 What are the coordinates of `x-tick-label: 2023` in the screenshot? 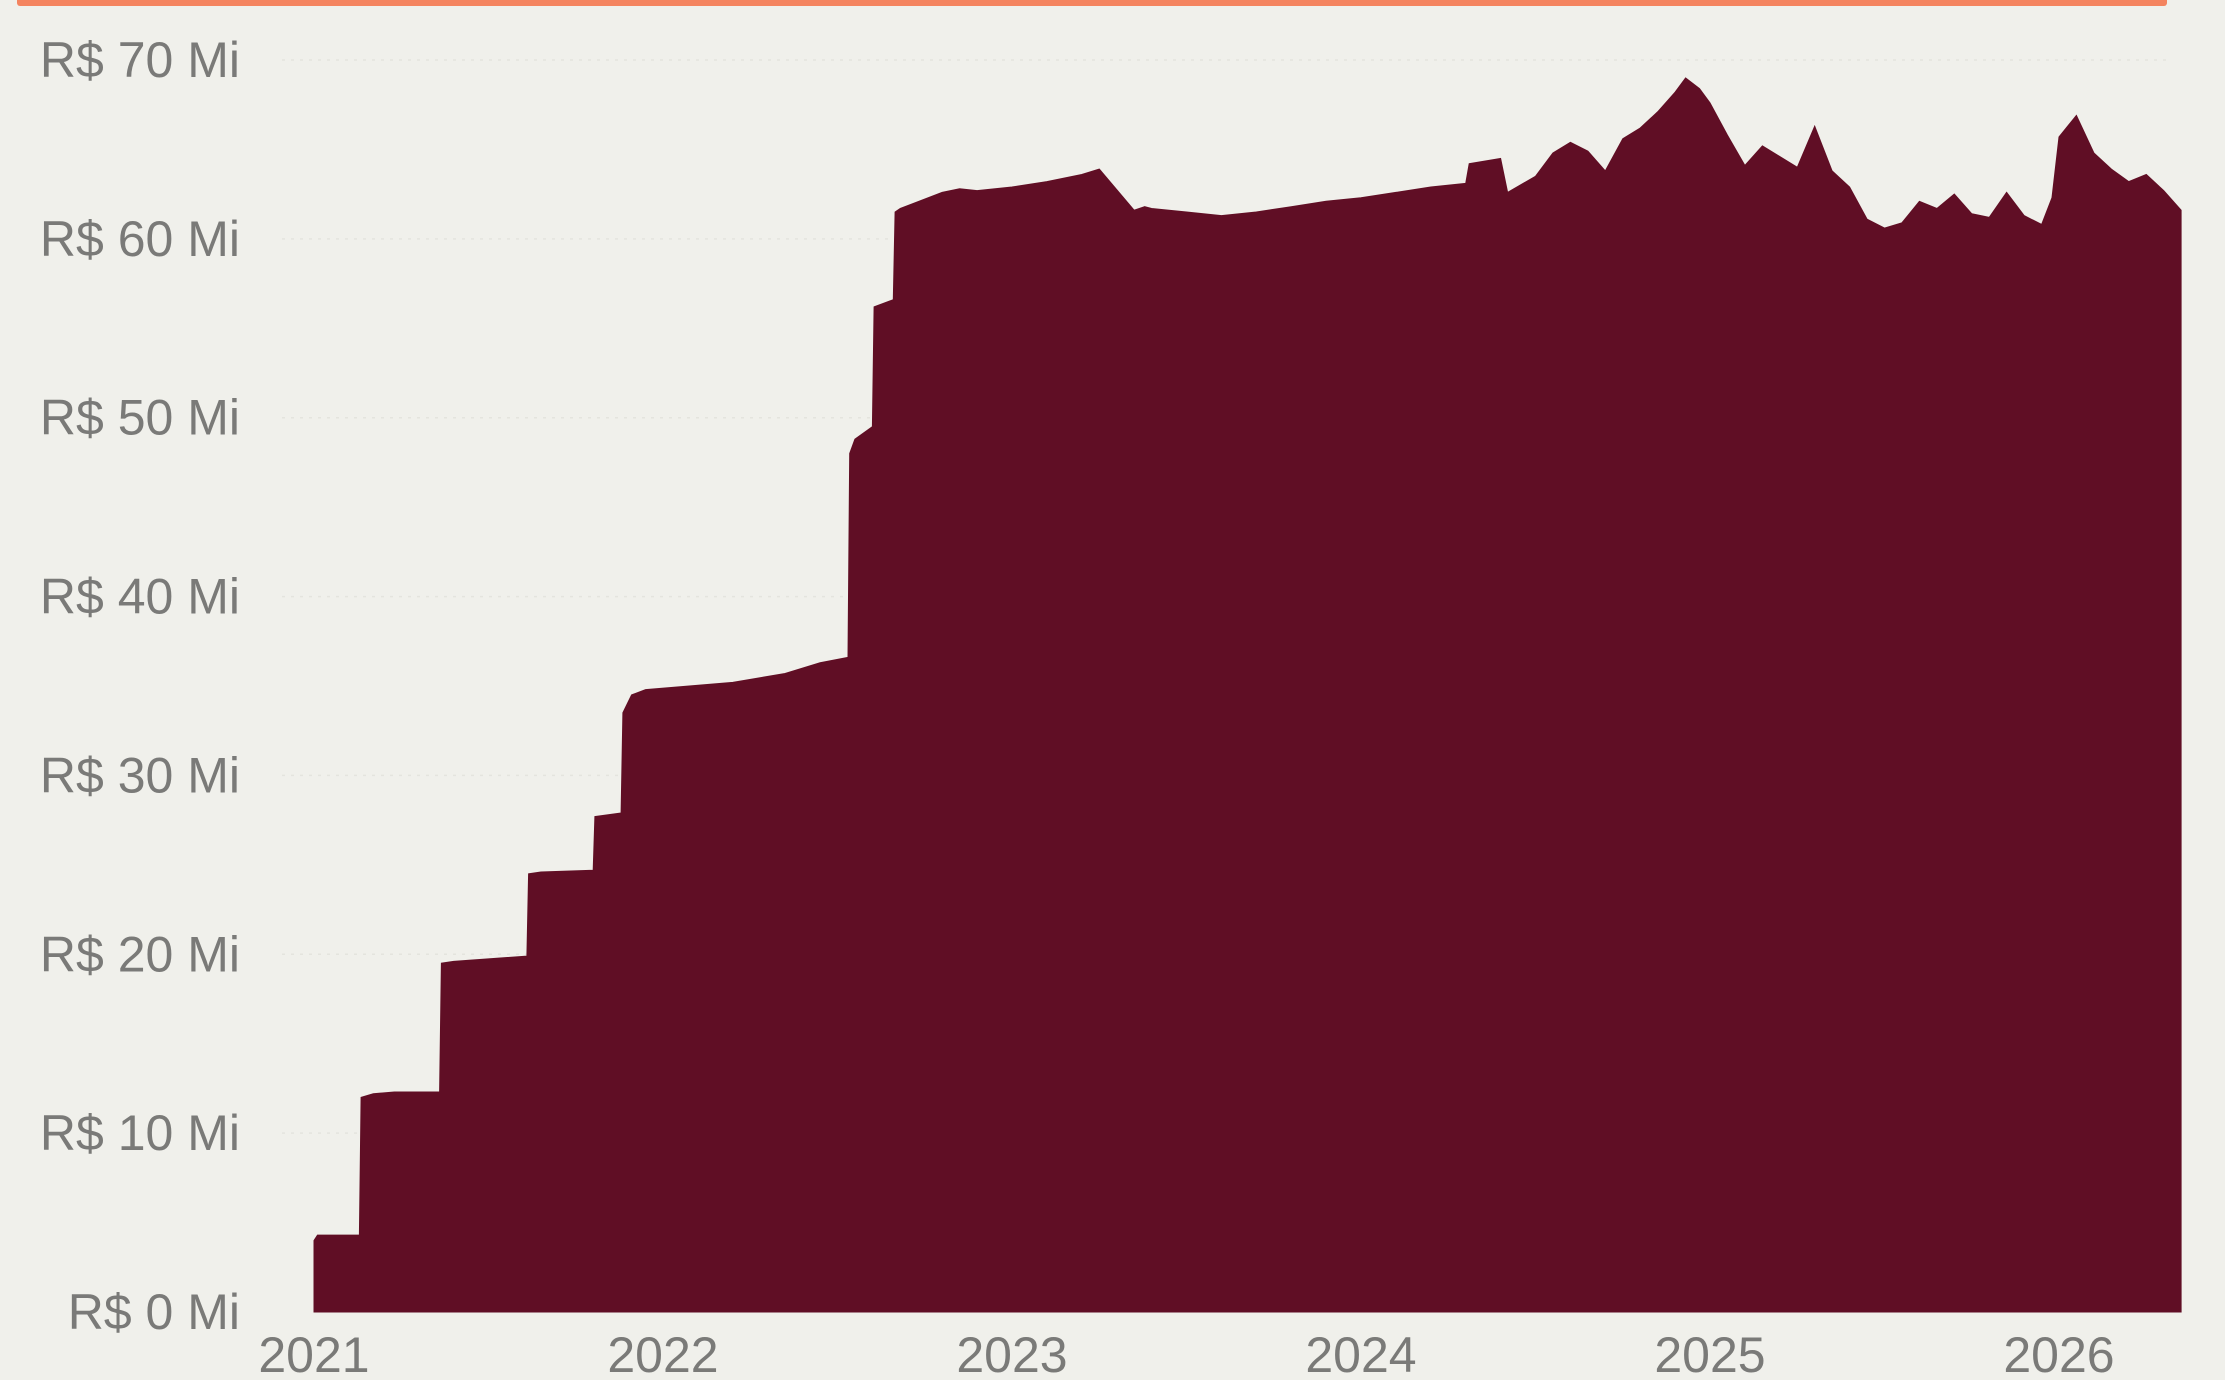 It's located at (1011, 1353).